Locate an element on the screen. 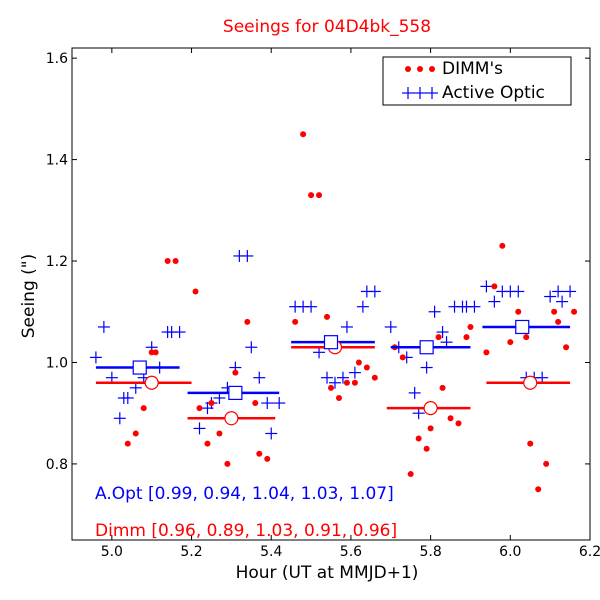 The height and width of the screenshot is (600, 600). x-tick-label-4: 5.8 is located at coordinates (430, 552).